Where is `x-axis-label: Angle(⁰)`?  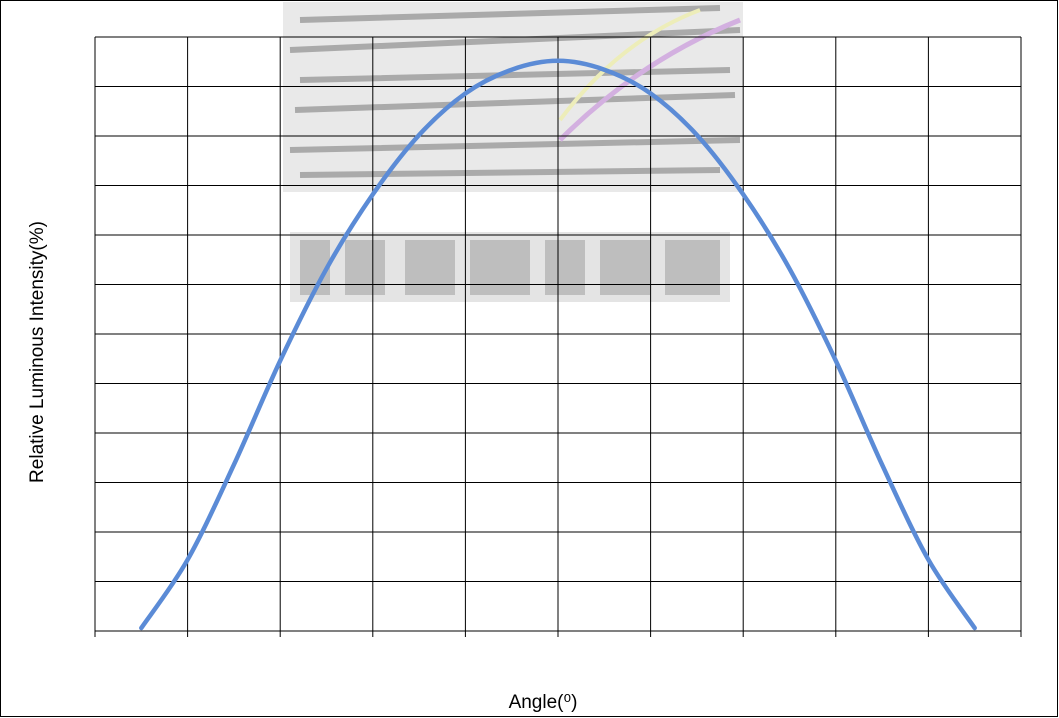 x-axis-label: Angle(⁰) is located at coordinates (543, 702).